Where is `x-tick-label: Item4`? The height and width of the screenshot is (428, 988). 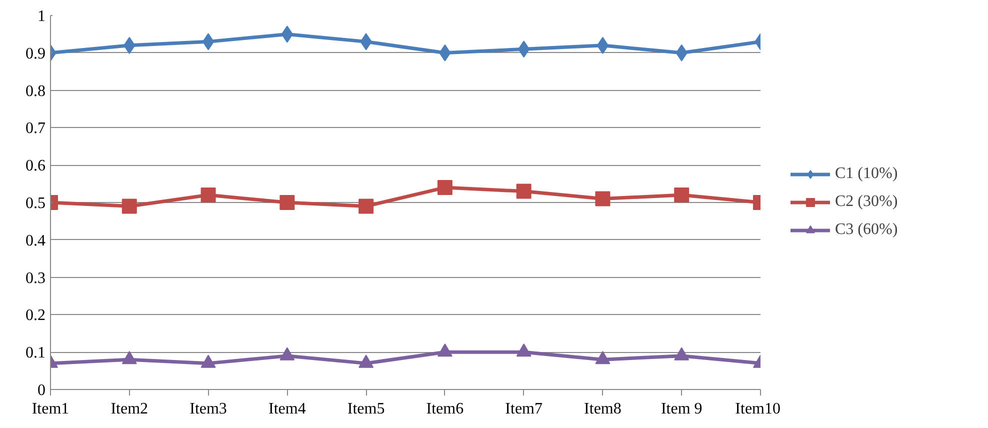
x-tick-label: Item4 is located at coordinates (287, 409).